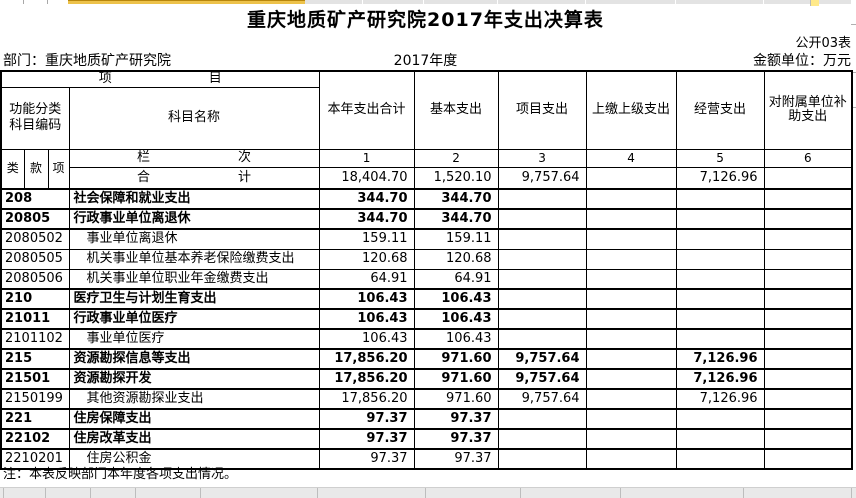 This screenshot has width=856, height=498. I want to click on header-col-operating: 经营支出, so click(720, 110).